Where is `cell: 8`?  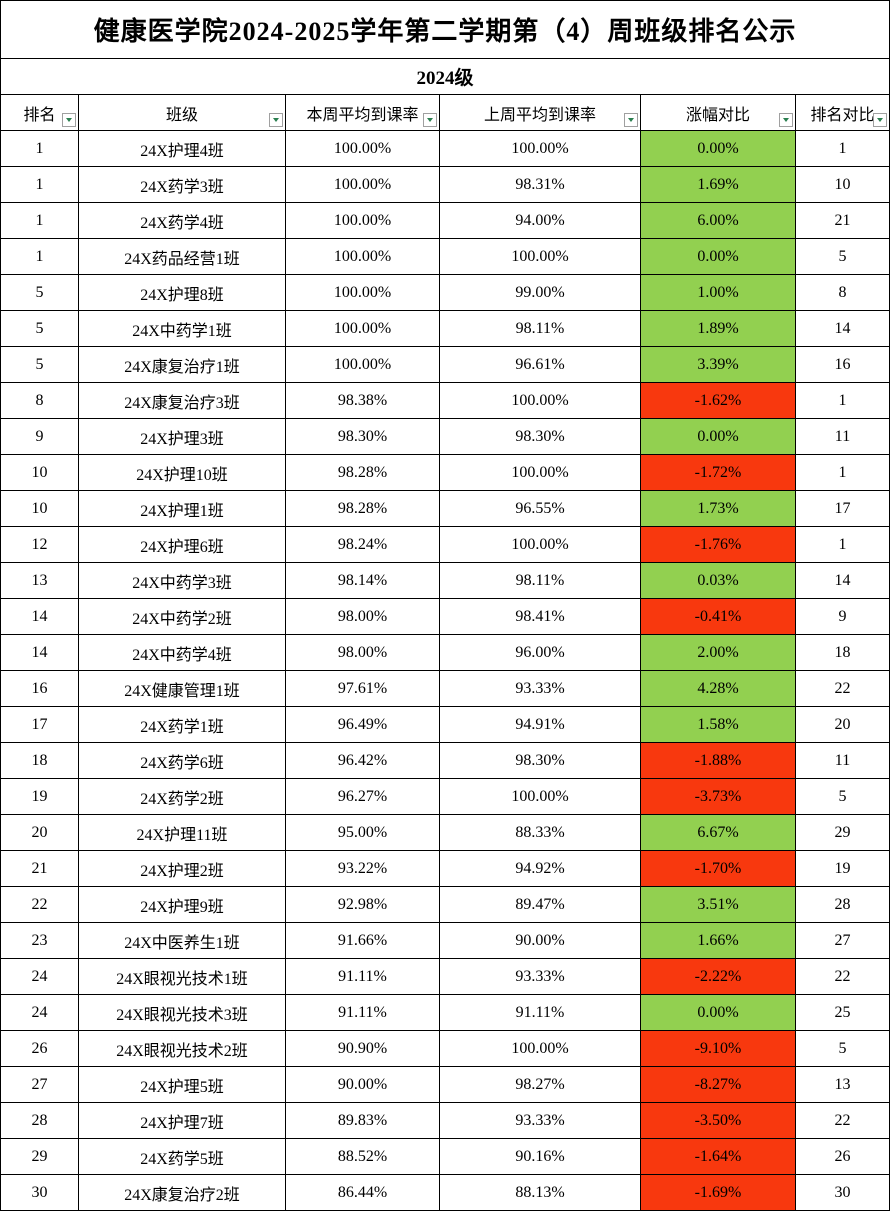
cell: 8 is located at coordinates (39, 401).